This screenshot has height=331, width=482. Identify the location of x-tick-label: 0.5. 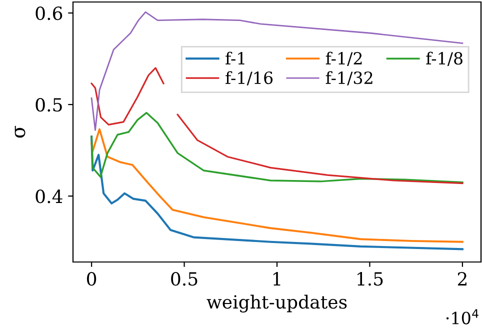
(184, 279).